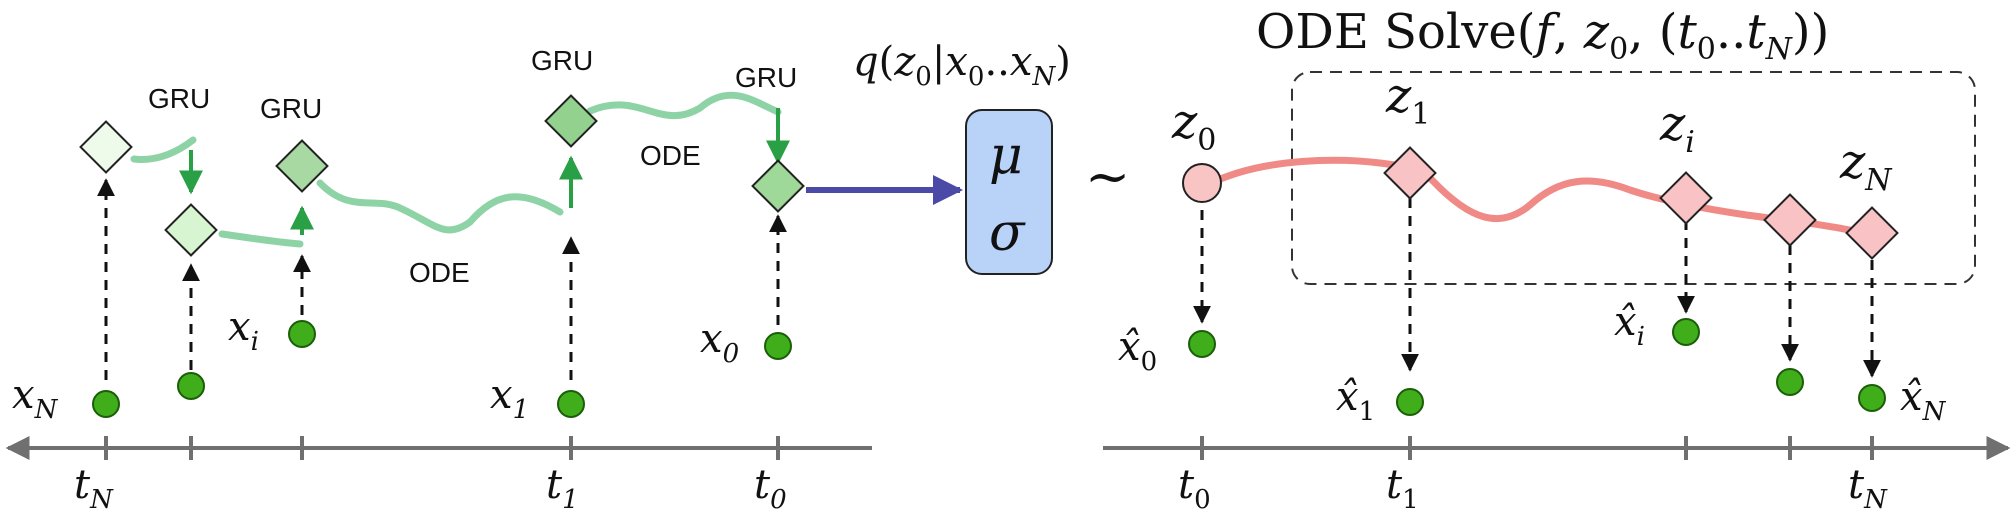 Image resolution: width=2016 pixels, height=513 pixels. Describe the element at coordinates (1677, 128) in the screenshot. I see `latent-label: zi` at that location.